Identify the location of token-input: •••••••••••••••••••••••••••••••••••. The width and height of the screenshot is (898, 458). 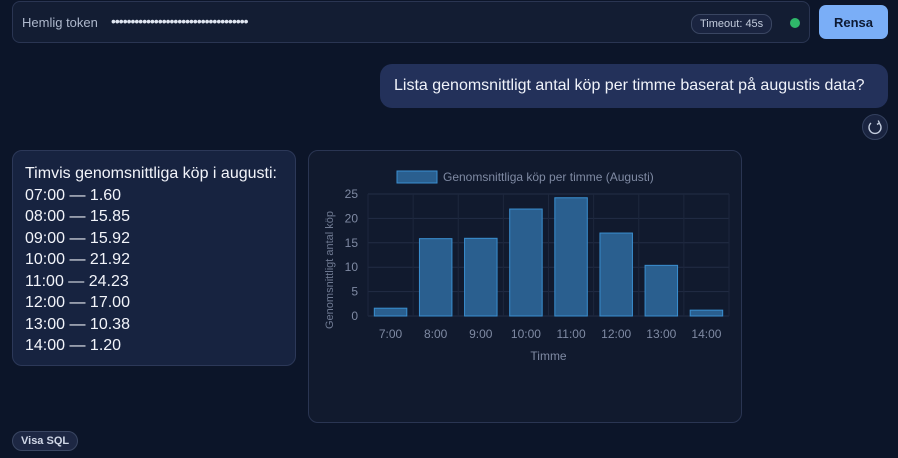
(180, 21).